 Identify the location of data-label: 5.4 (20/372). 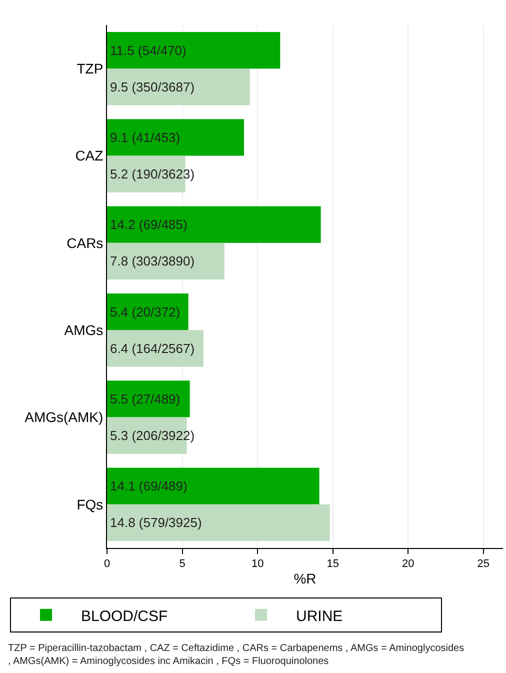
(145, 312).